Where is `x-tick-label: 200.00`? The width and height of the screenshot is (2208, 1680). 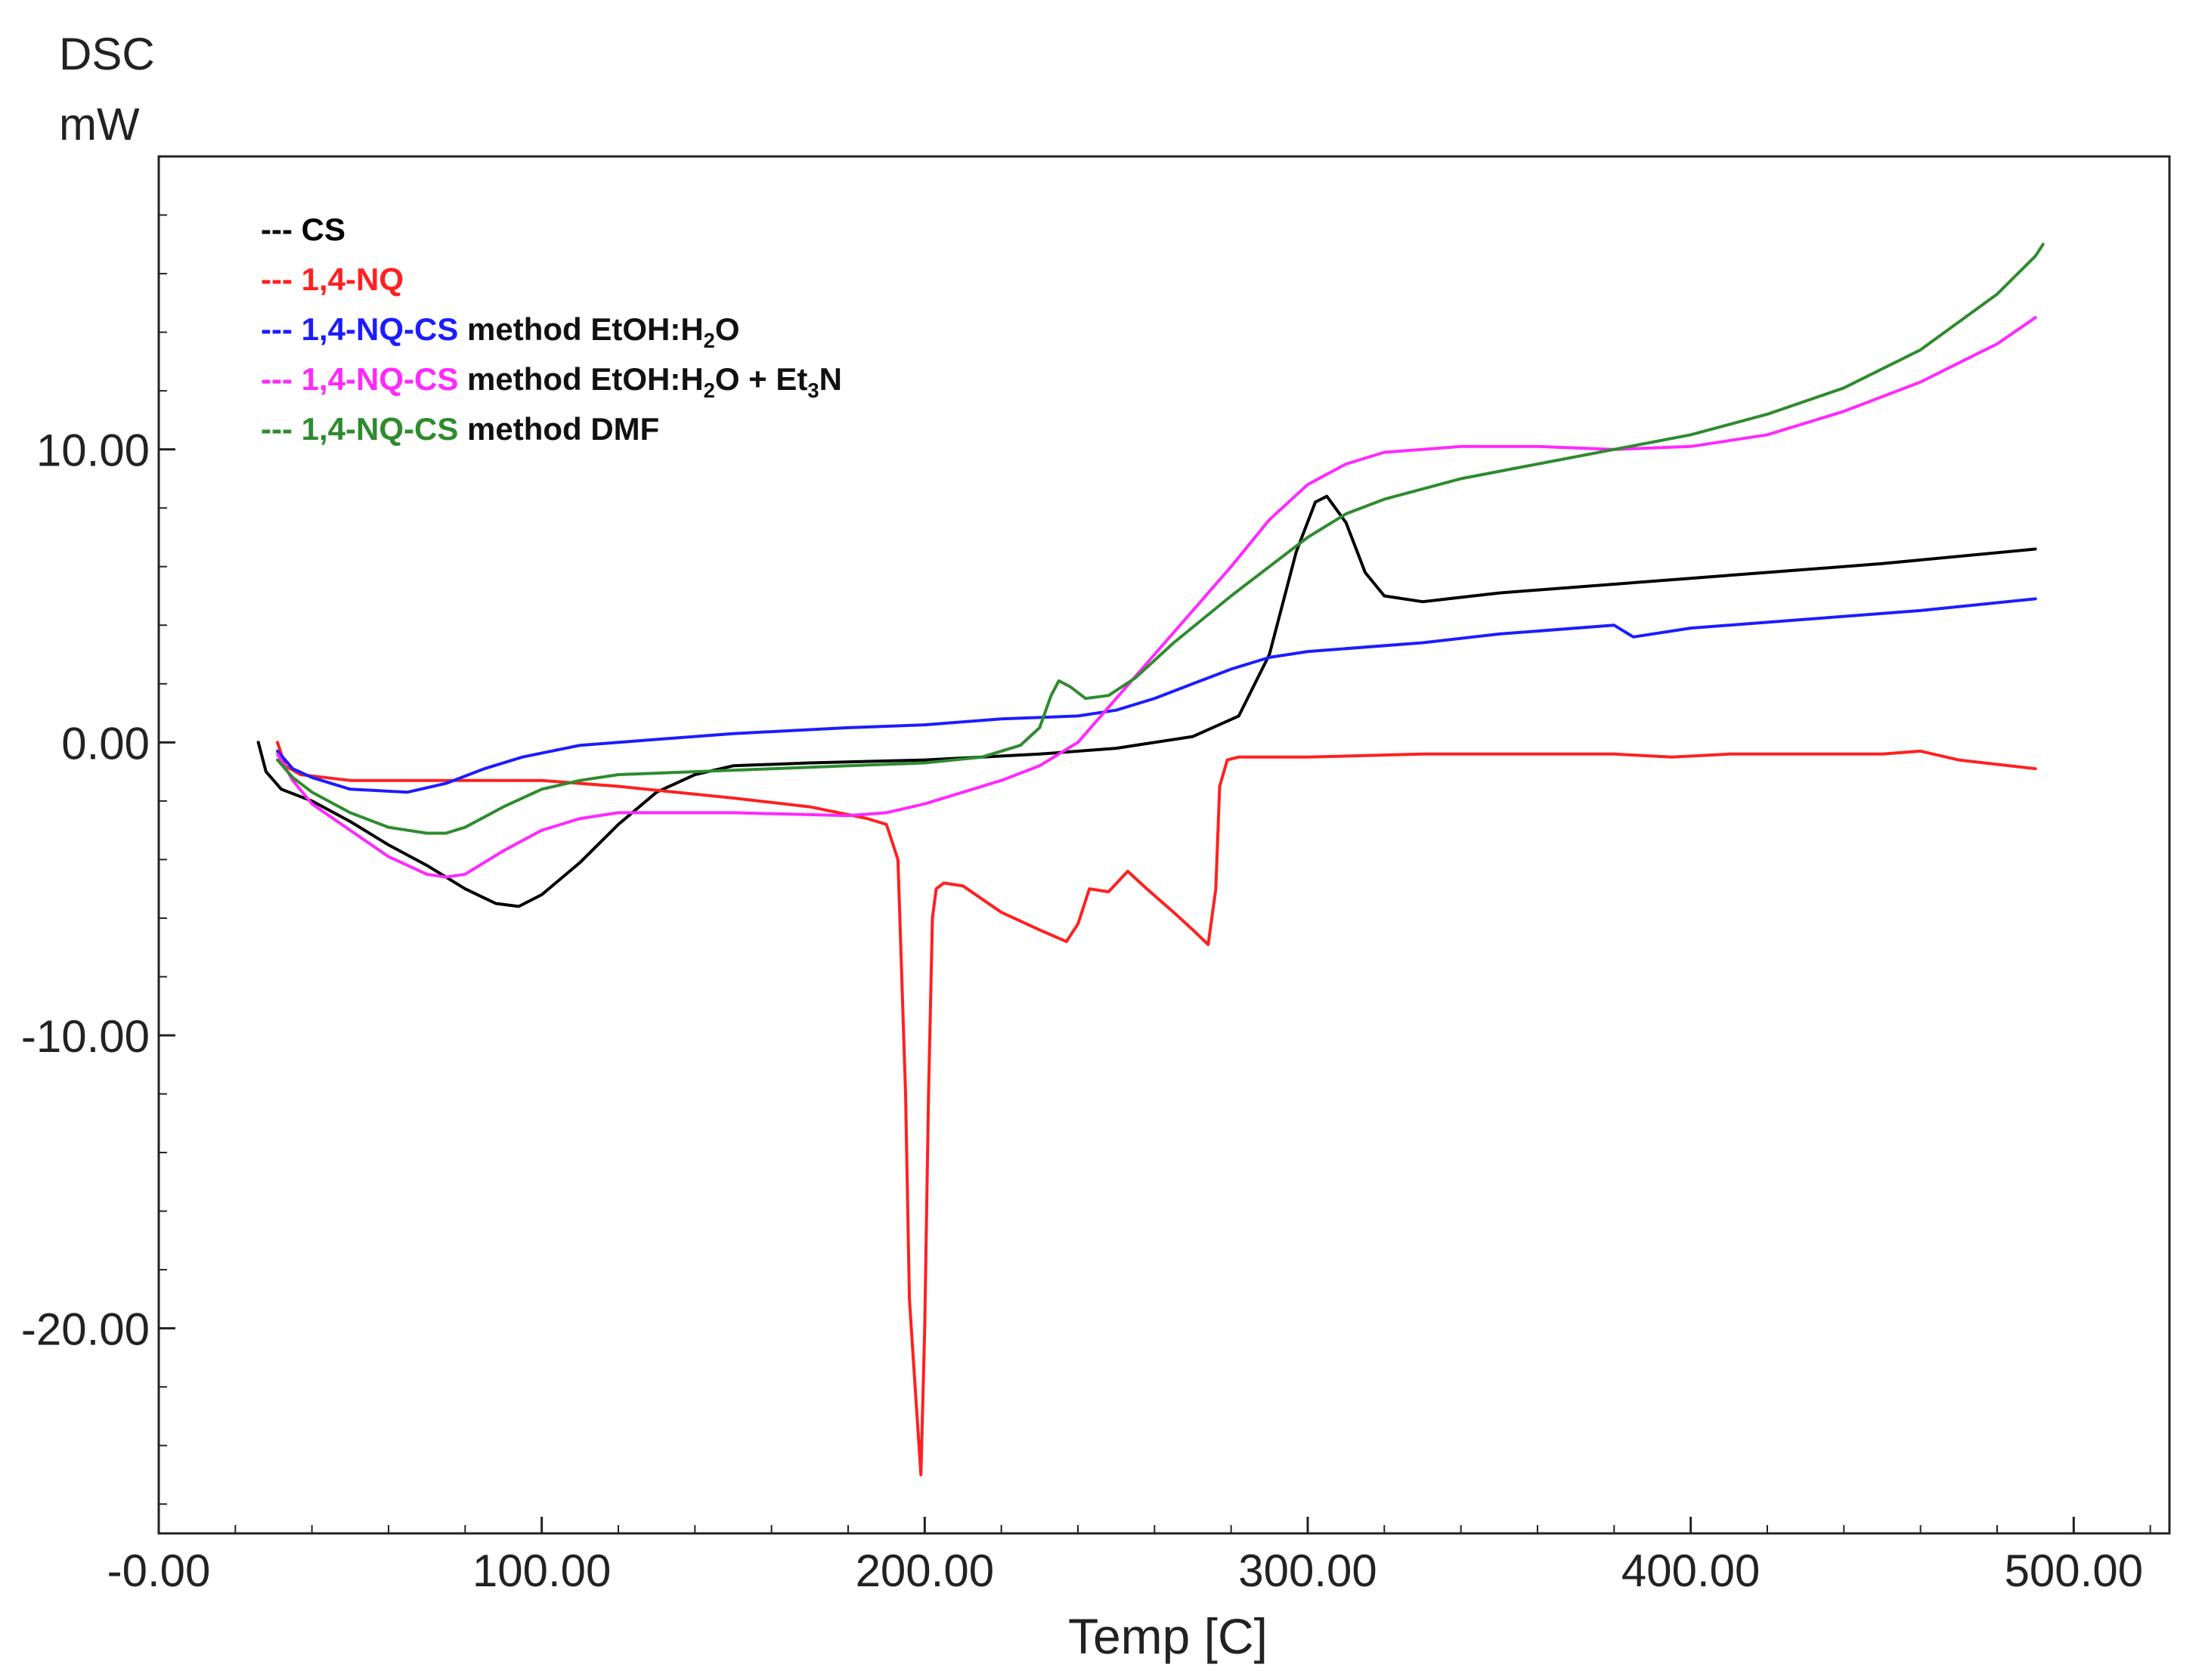 x-tick-label: 200.00 is located at coordinates (925, 1570).